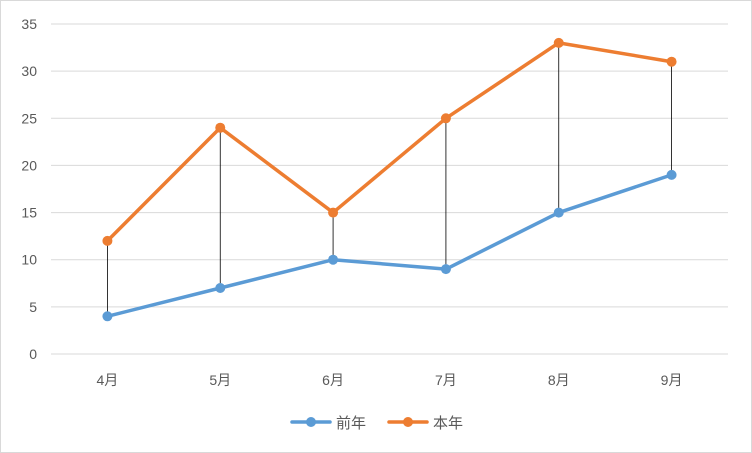  What do you see at coordinates (29, 165) in the screenshot?
I see `y-tick-label: 20` at bounding box center [29, 165].